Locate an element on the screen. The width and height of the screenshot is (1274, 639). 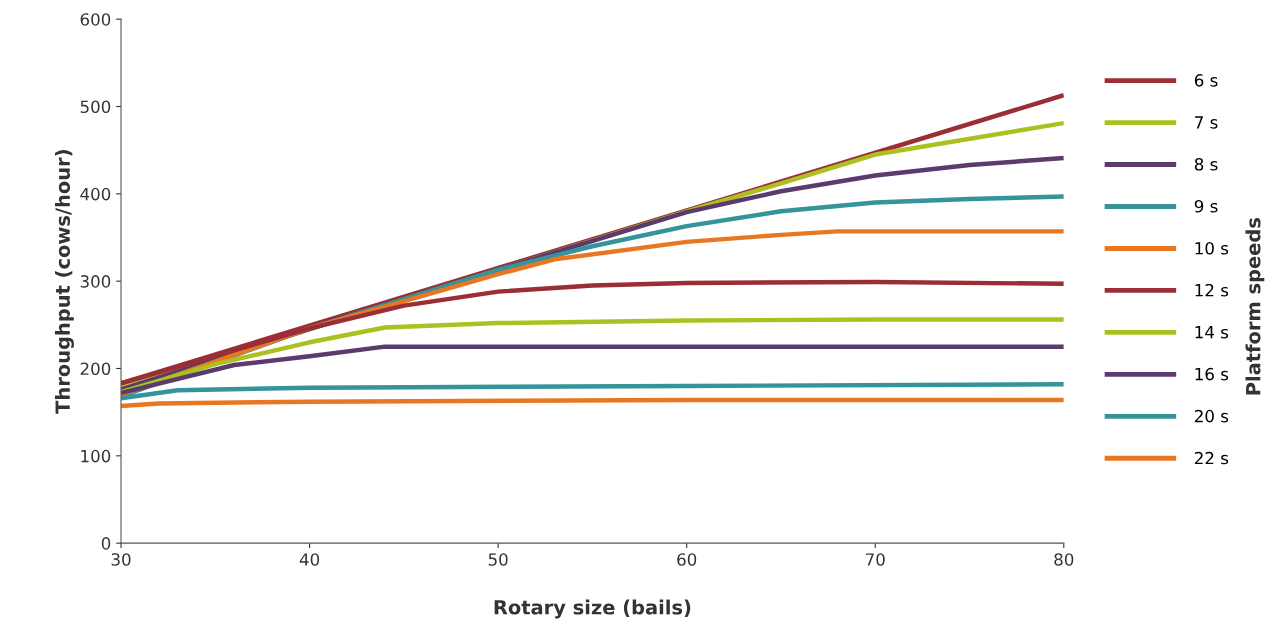
y-axis-title: Throughput (cows/hour) is located at coordinates (64, 282).